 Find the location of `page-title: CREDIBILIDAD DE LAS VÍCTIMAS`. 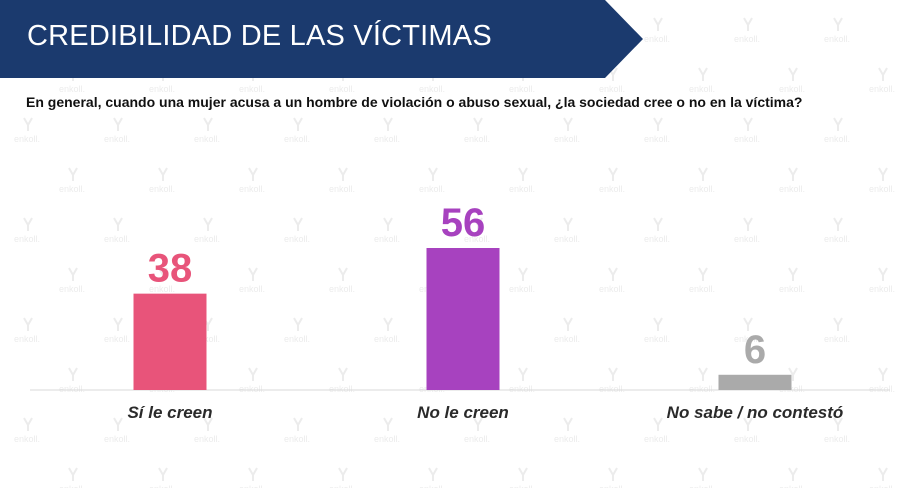

page-title: CREDIBILIDAD DE LAS VÍCTIMAS is located at coordinates (259, 36).